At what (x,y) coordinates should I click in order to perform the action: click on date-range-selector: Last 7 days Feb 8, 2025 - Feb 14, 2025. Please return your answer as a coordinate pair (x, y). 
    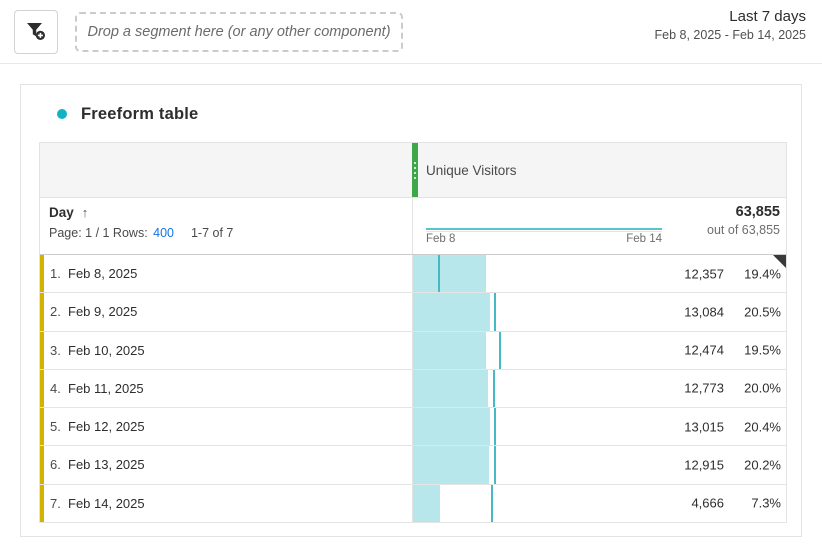
    Looking at the image, I should click on (731, 25).